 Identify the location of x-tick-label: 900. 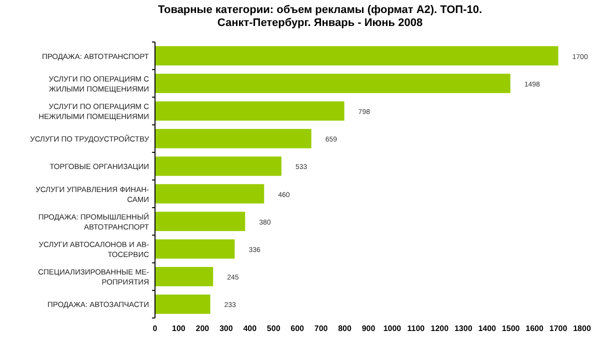
(369, 328).